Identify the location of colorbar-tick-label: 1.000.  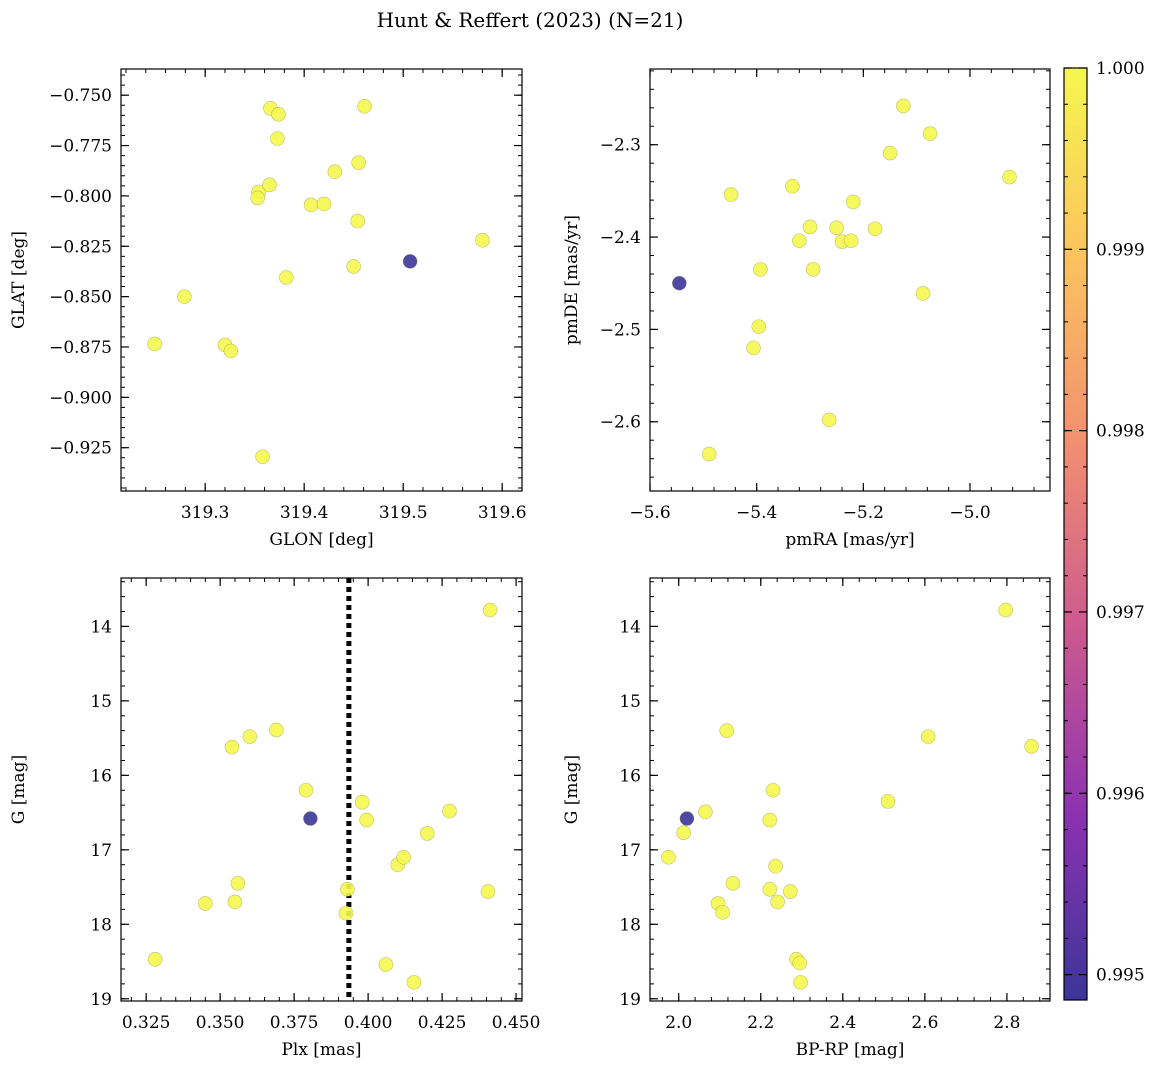
(1120, 69).